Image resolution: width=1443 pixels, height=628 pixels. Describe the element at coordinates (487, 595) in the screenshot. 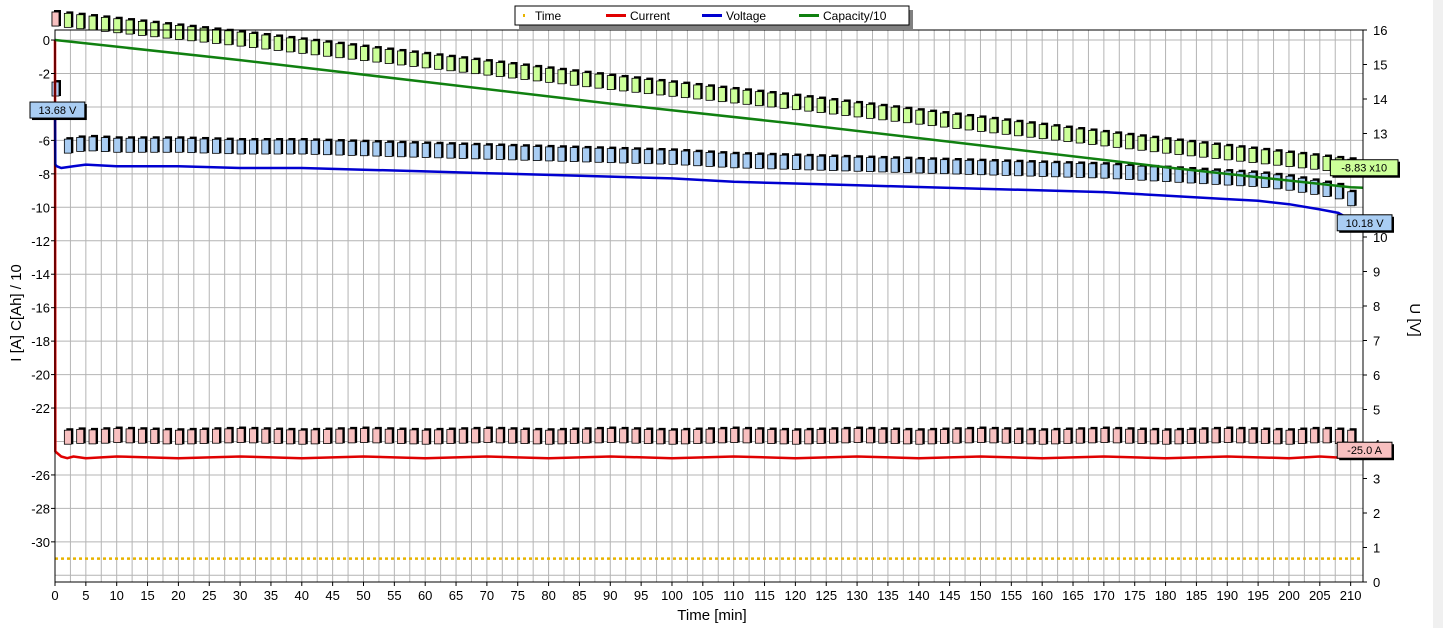

I see `x-tick-label: 70` at that location.